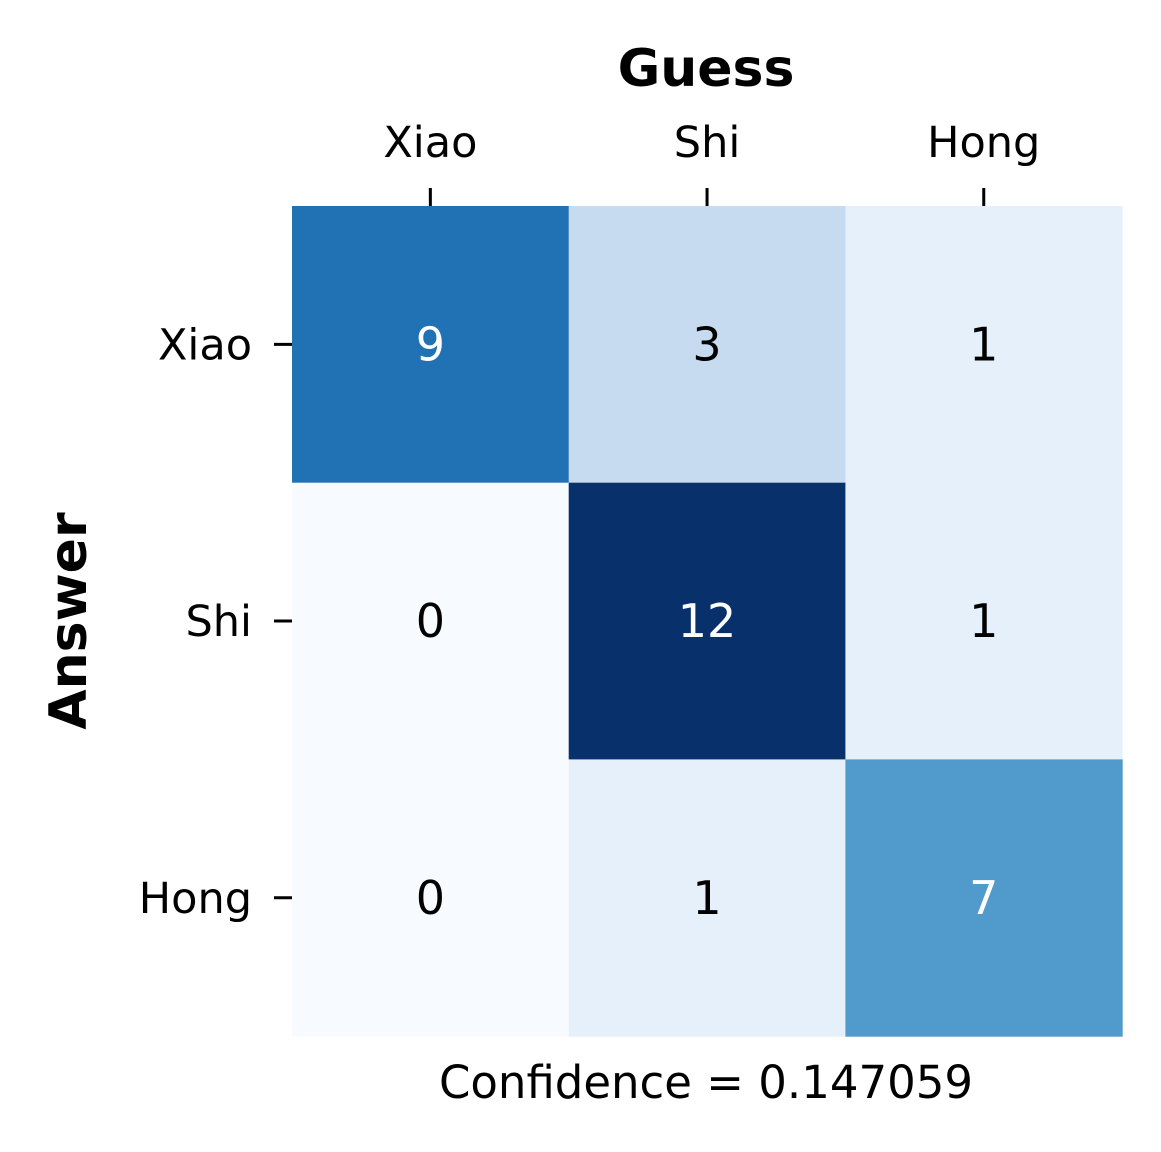 This screenshot has width=1161, height=1152. I want to click on x-tick-label: Xiao, so click(430, 143).